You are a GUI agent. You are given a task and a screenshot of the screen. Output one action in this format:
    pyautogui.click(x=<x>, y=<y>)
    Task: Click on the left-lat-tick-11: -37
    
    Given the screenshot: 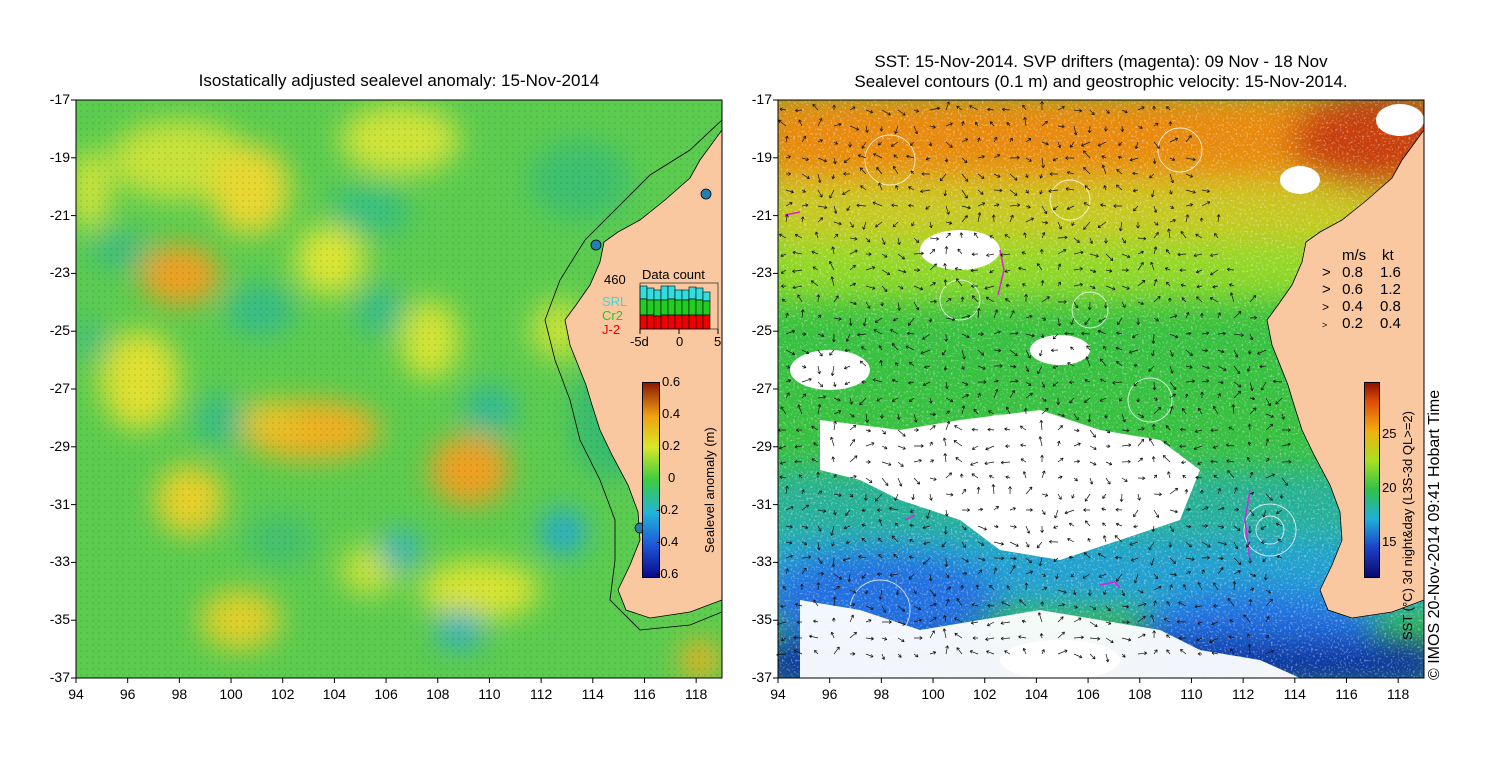 What is the action you would take?
    pyautogui.click(x=59, y=677)
    